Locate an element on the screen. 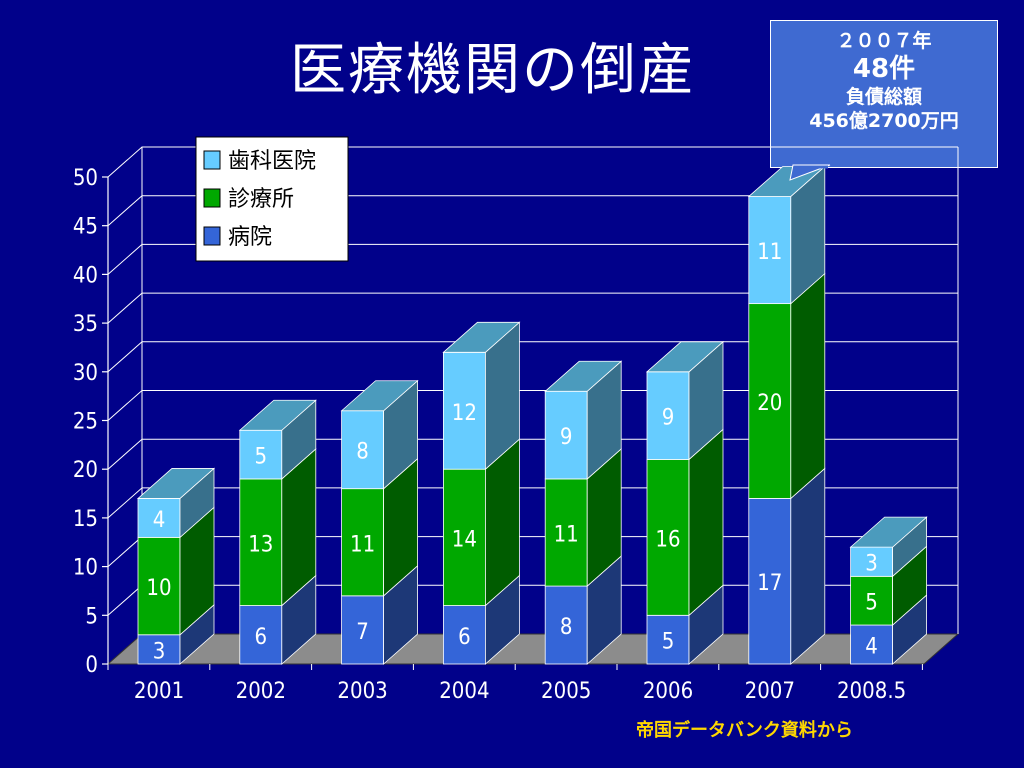 The image size is (1024, 768). data-label: 14 is located at coordinates (464, 539).